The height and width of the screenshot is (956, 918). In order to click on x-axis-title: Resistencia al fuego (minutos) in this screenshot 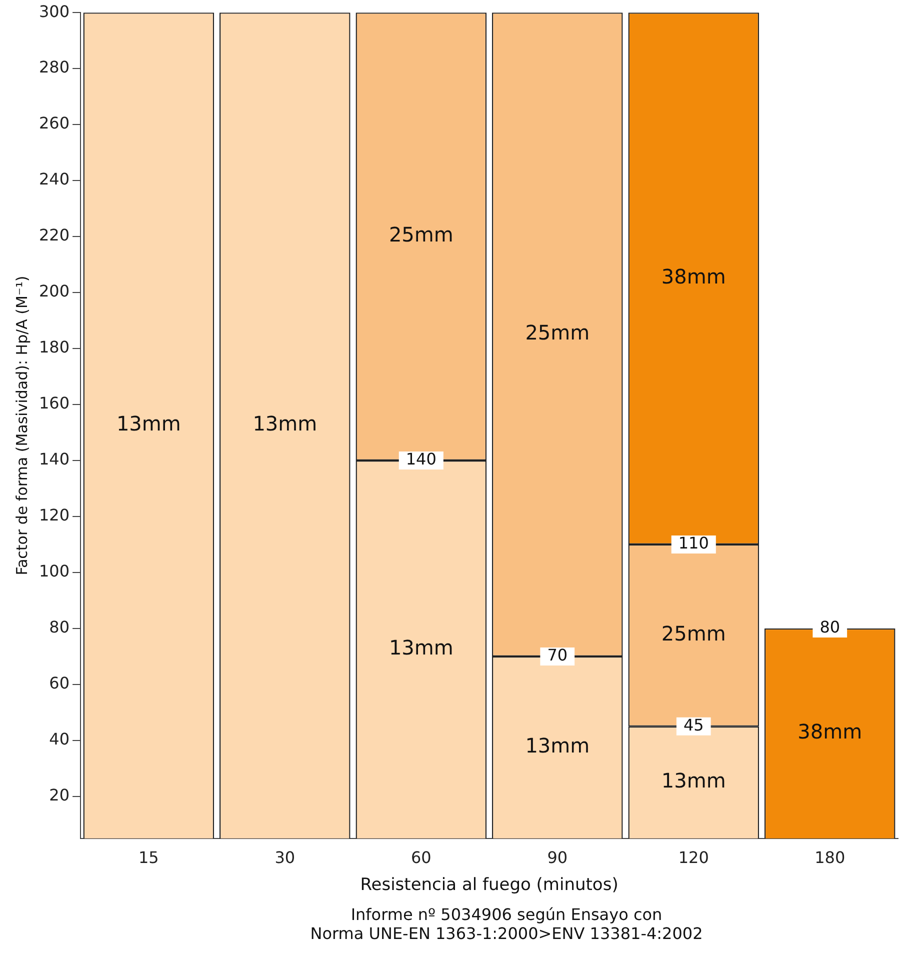, I will do `click(489, 885)`.